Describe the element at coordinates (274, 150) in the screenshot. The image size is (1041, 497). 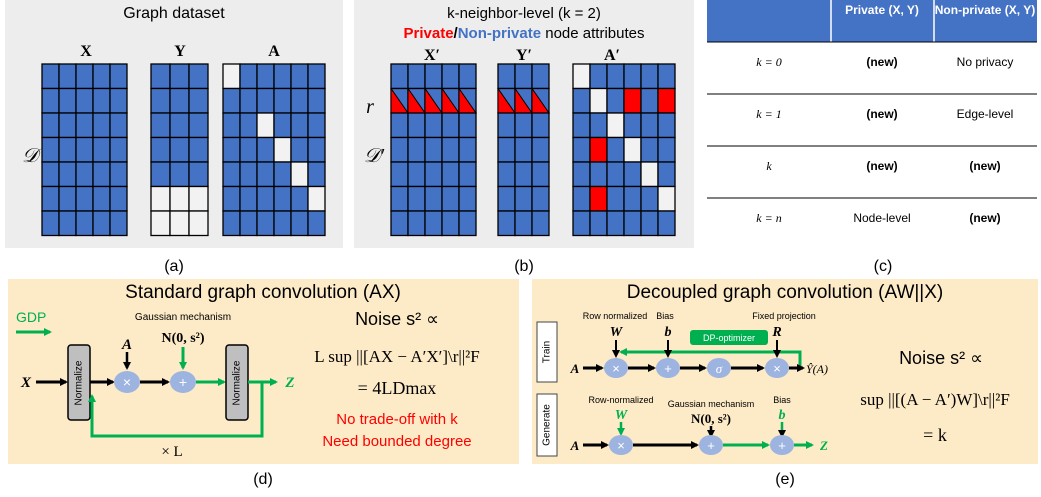
I see `matrix-a` at that location.